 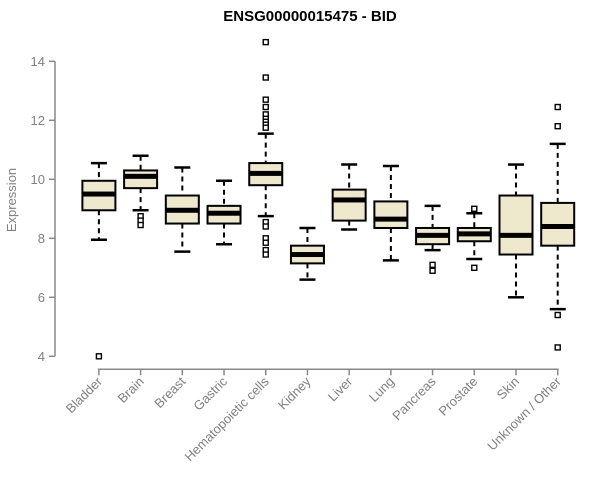 What do you see at coordinates (84, 394) in the screenshot?
I see `x-axis-tick-label-bladder: Bladder` at bounding box center [84, 394].